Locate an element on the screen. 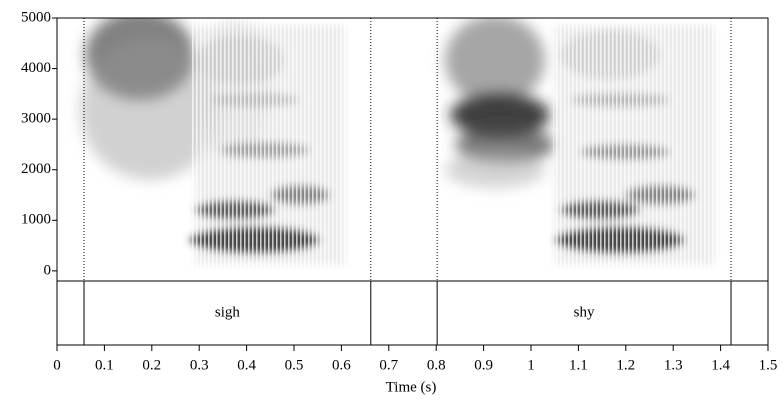  x-tick-label: 0.2 is located at coordinates (151, 365).